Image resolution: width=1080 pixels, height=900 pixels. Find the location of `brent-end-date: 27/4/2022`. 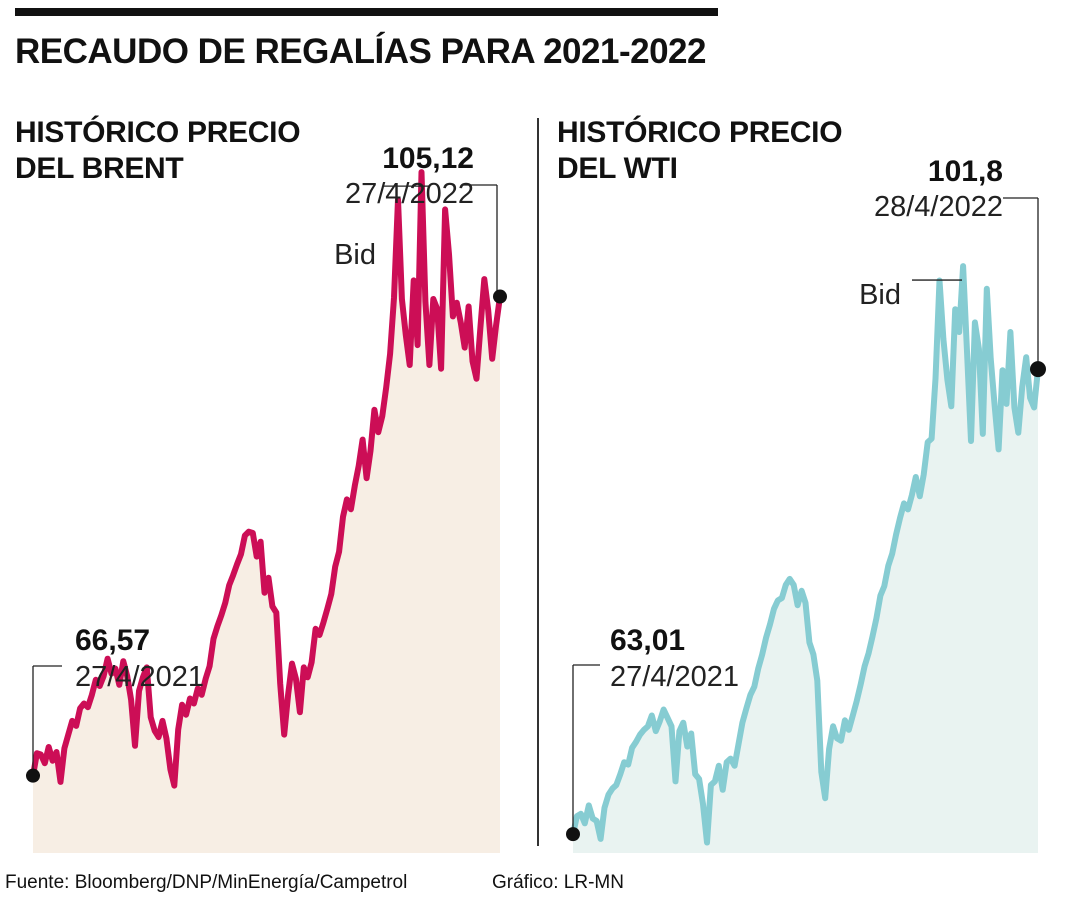

brent-end-date: 27/4/2022 is located at coordinates (409, 194).